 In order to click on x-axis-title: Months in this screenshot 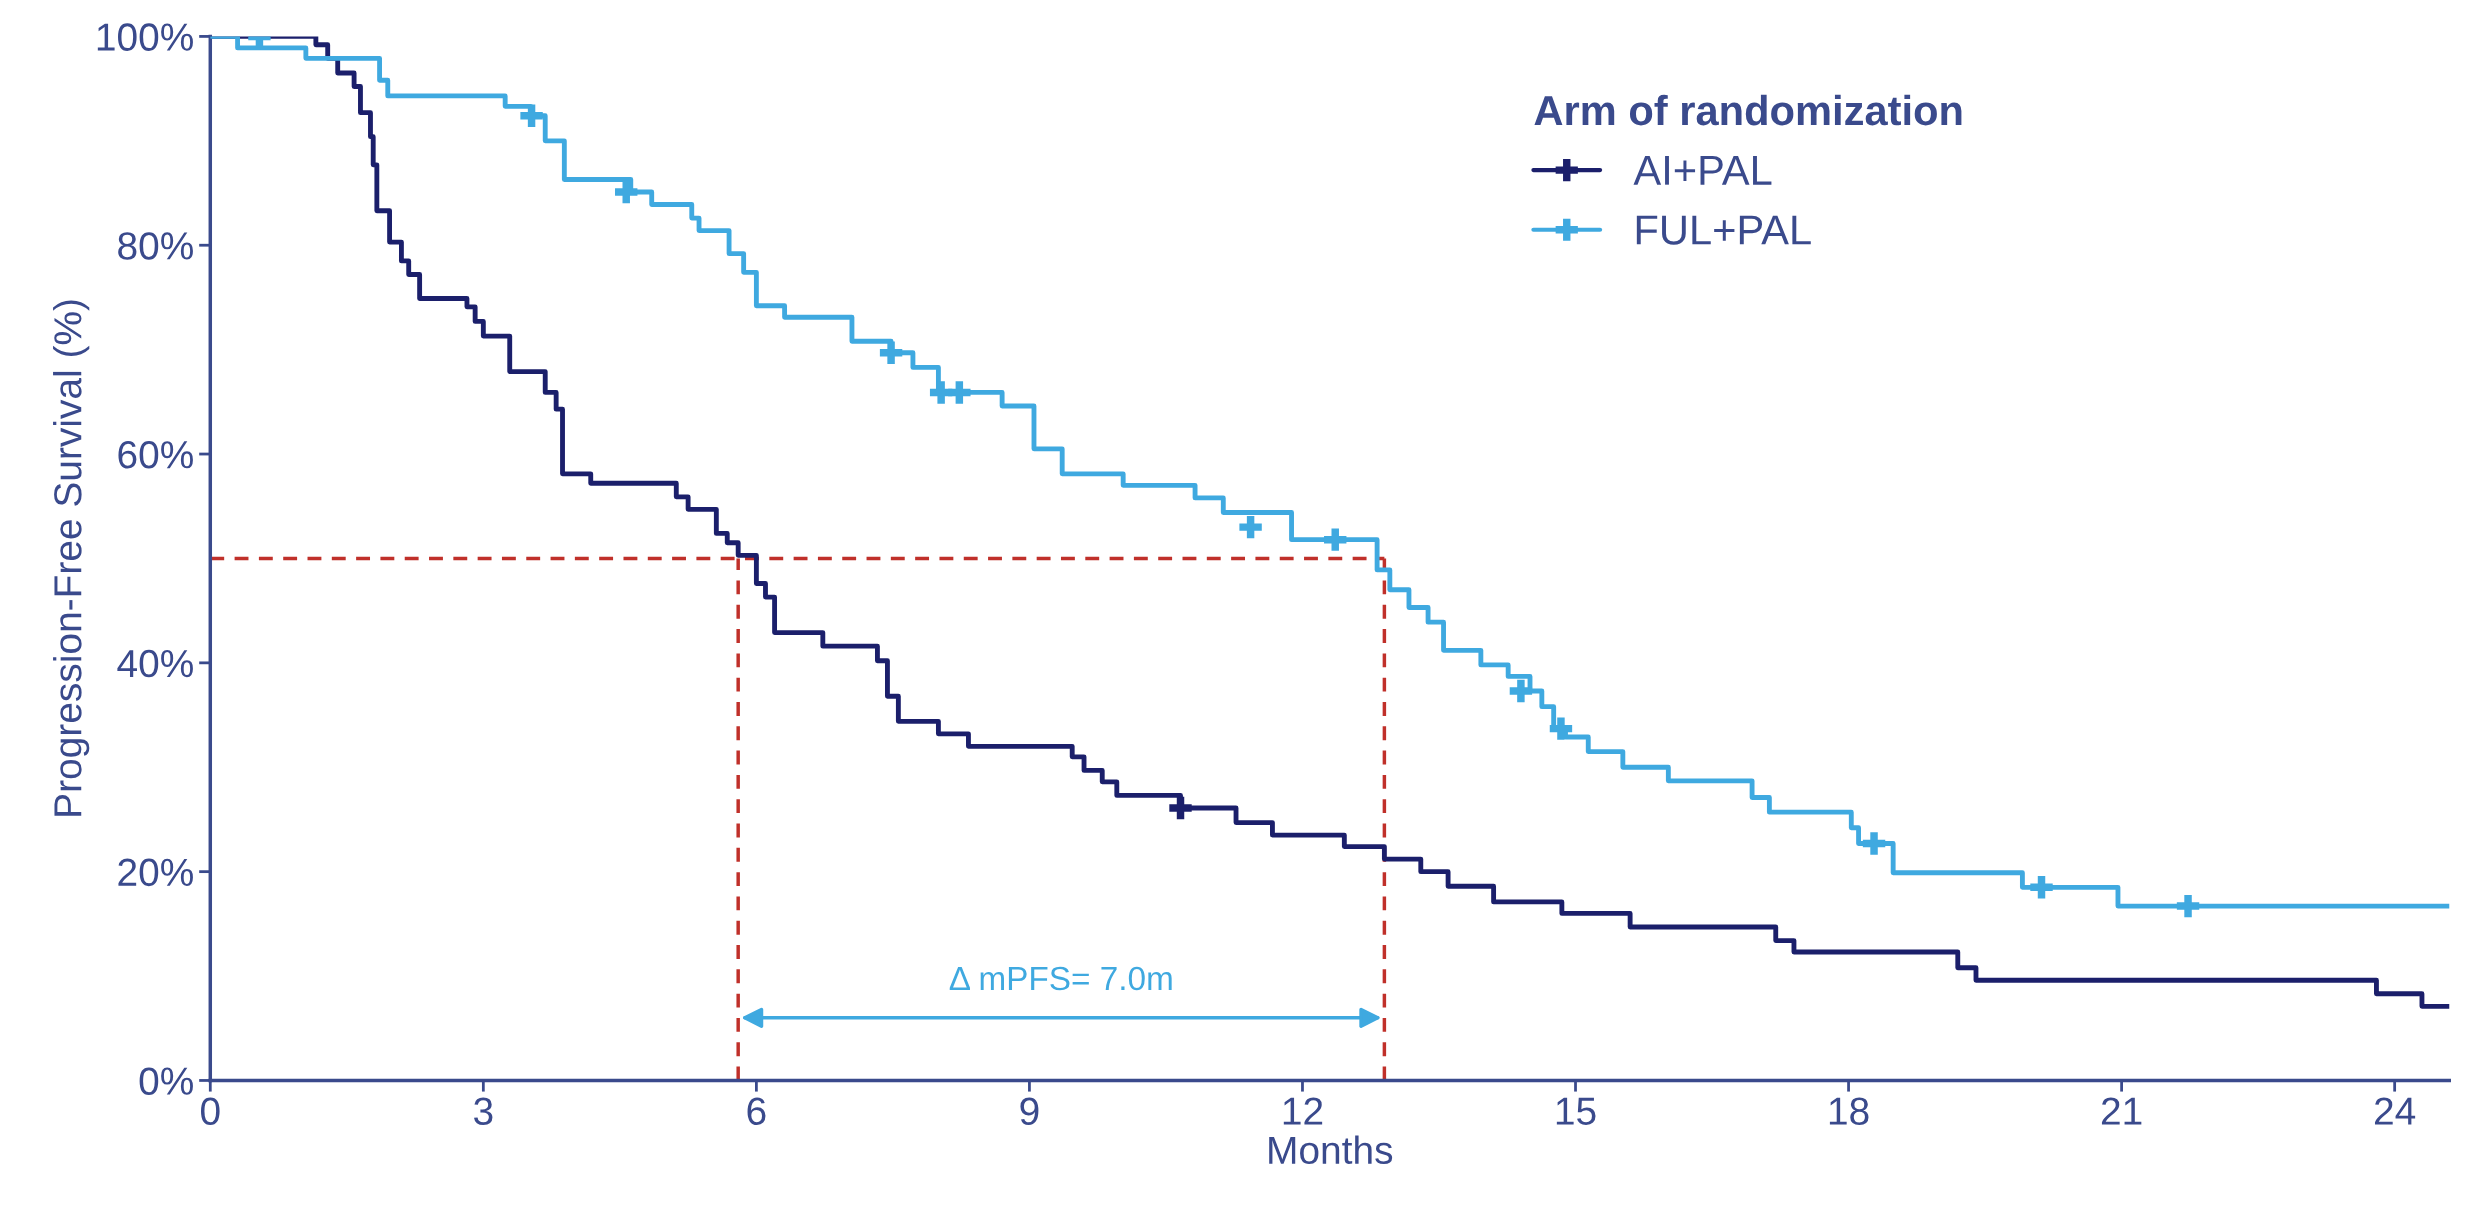, I will do `click(1331, 1150)`.